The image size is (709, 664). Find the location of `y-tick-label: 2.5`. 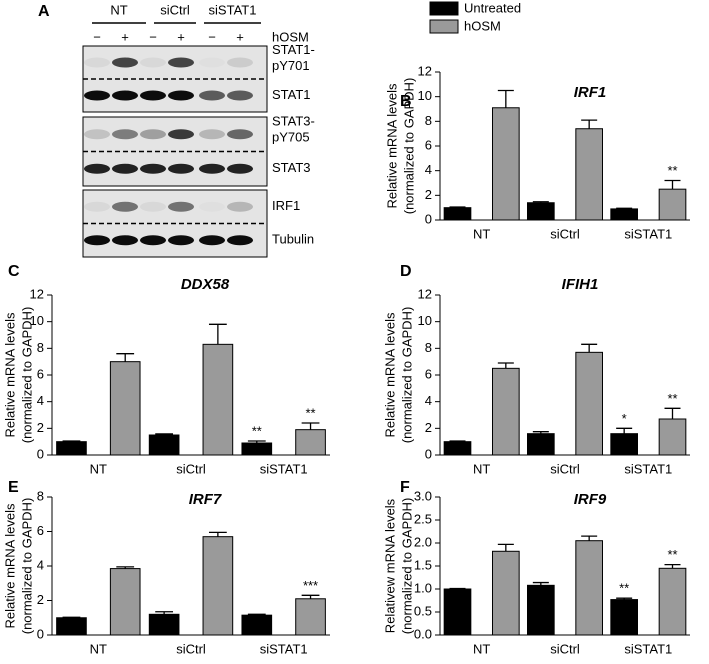

y-tick-label: 2.5 is located at coordinates (423, 518).